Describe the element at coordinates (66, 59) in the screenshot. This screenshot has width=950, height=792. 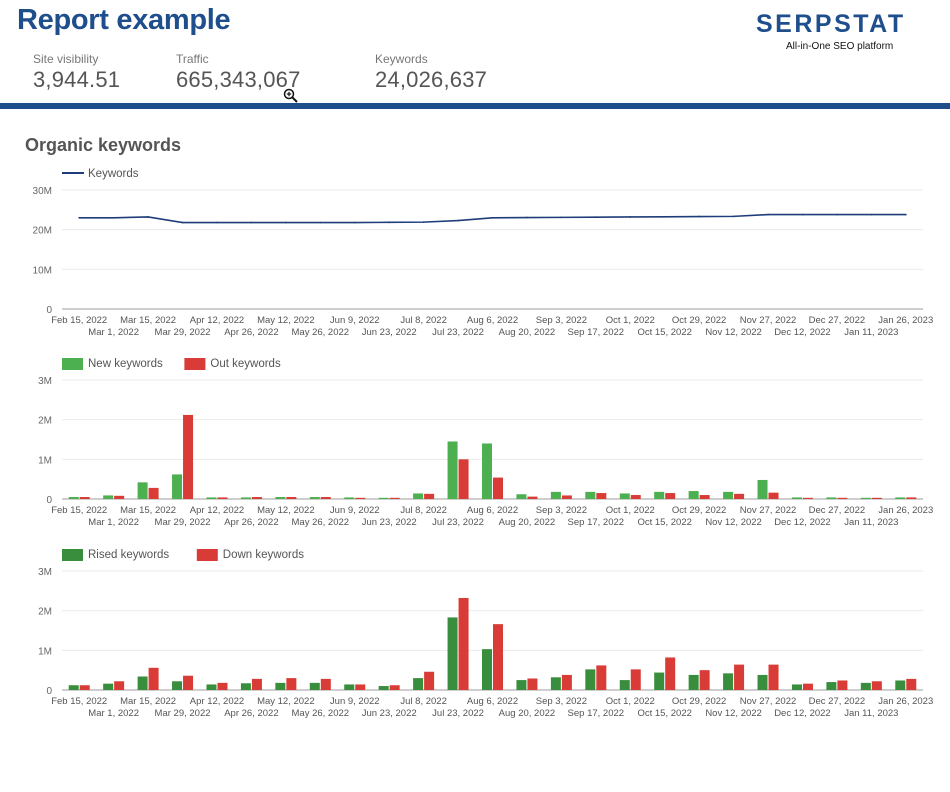
I see `metric-label: Site visibility` at that location.